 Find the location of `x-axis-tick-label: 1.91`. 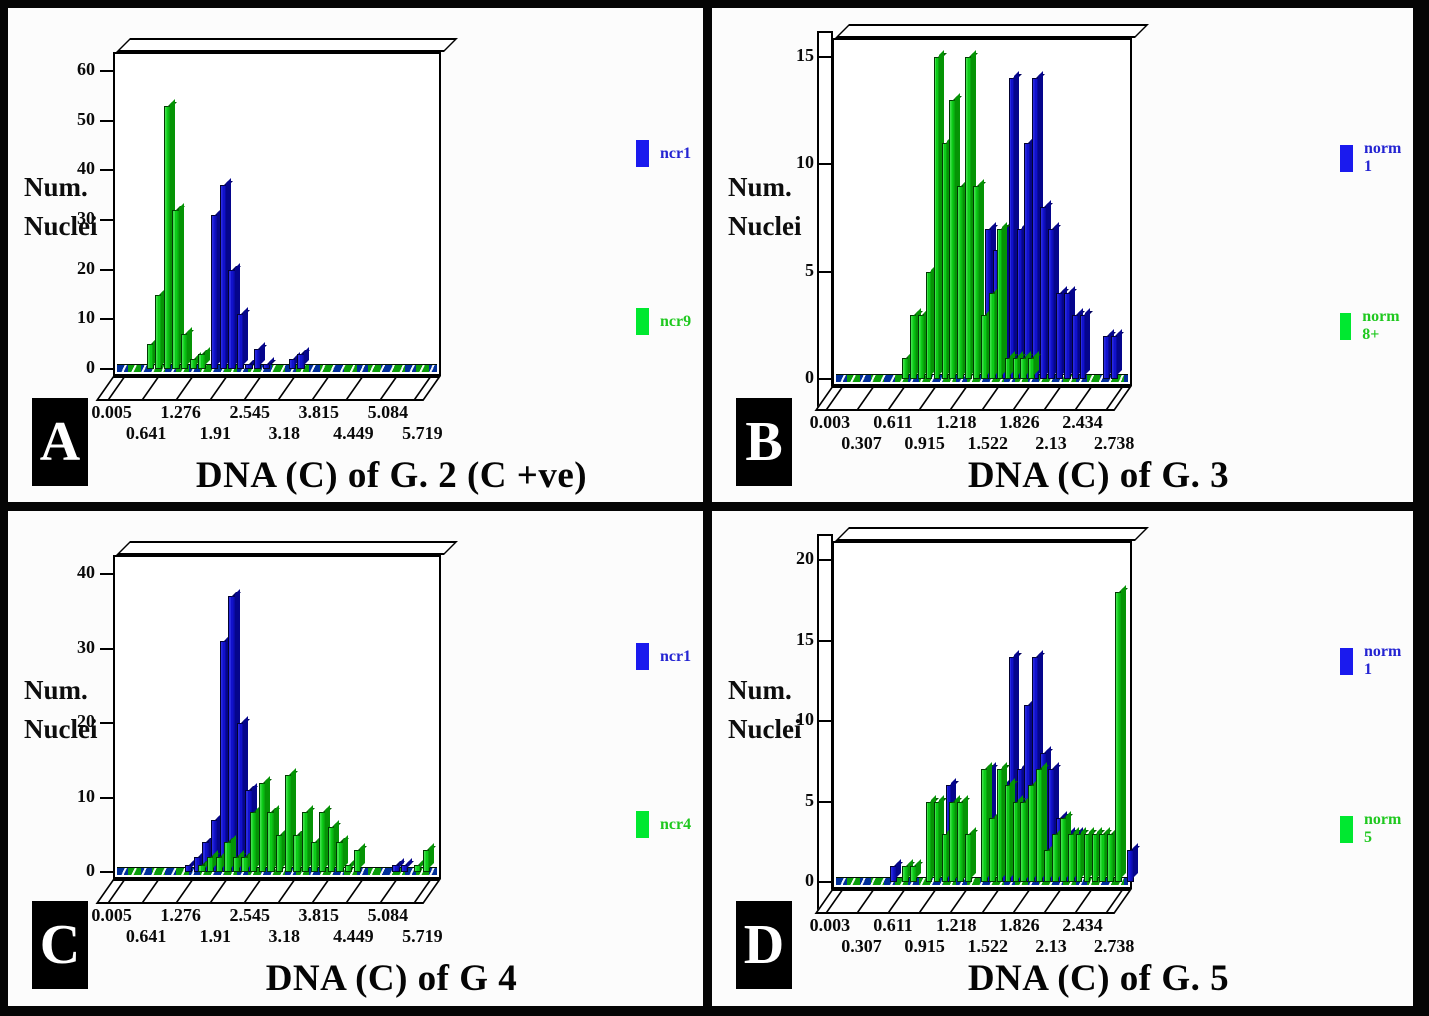

x-axis-tick-label: 1.91 is located at coordinates (215, 936).